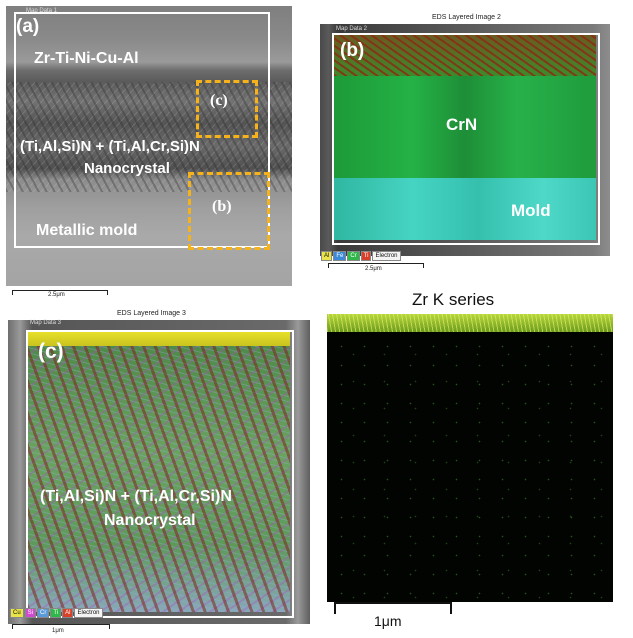 The image size is (633, 638). I want to click on crn-label: CrN, so click(462, 124).